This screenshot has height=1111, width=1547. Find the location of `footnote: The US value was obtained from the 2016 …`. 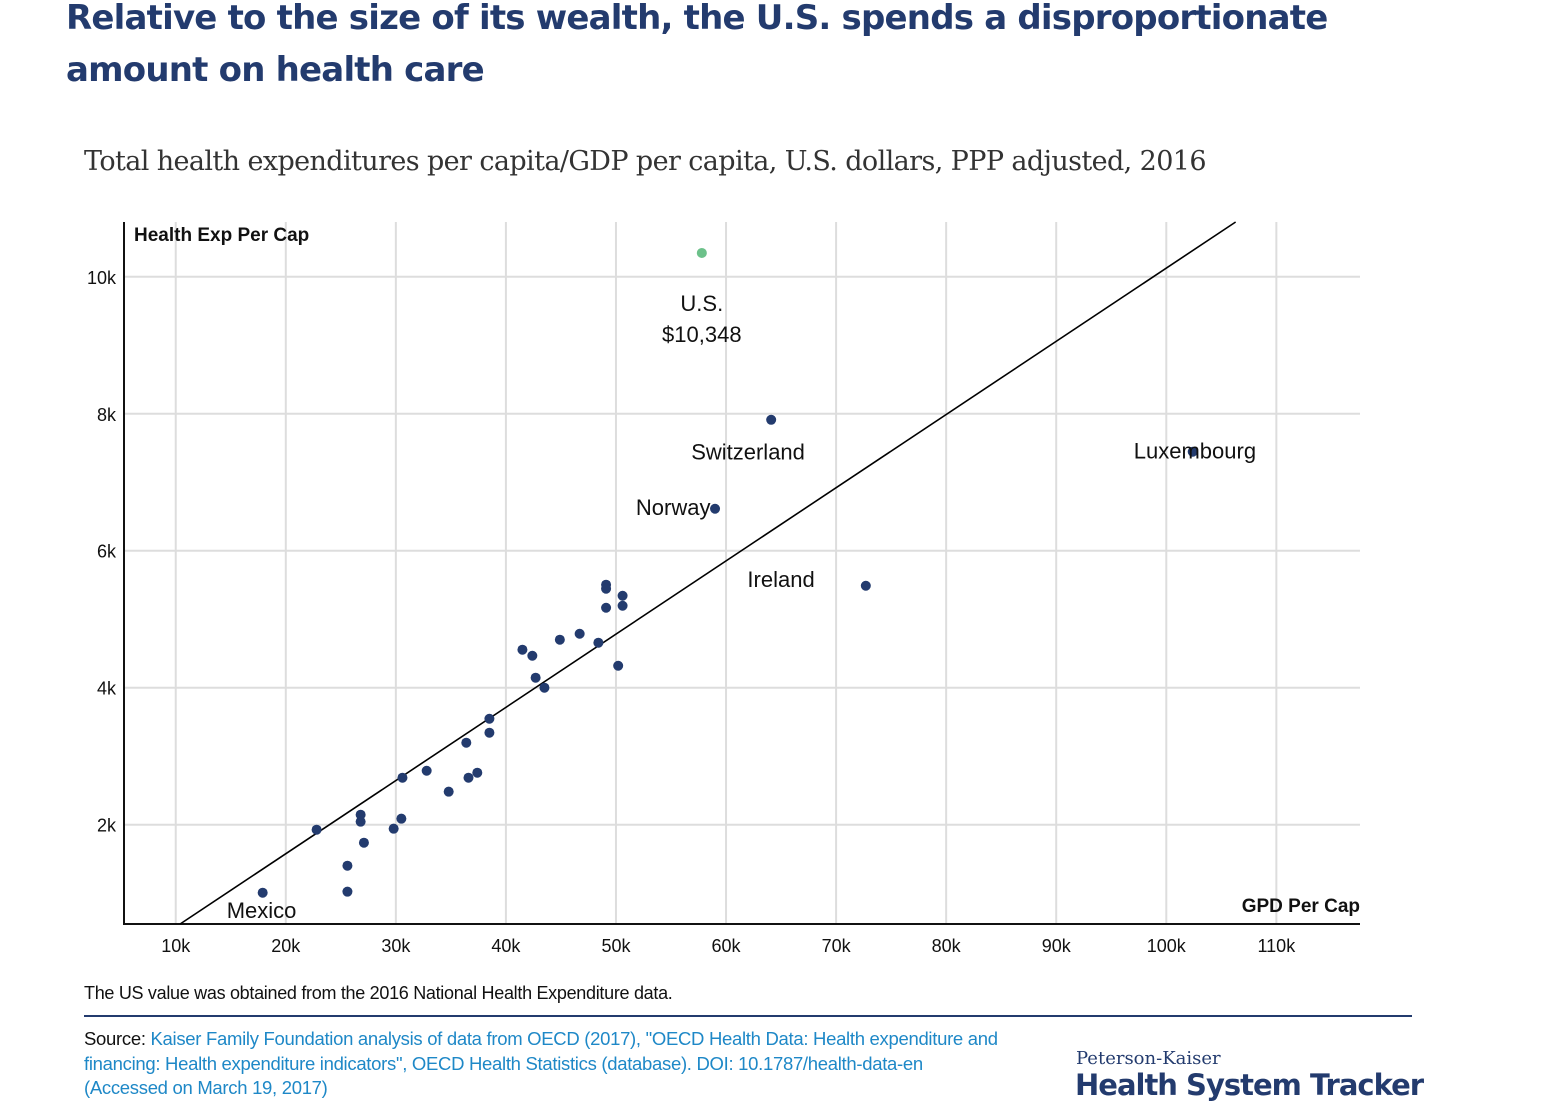

footnote: The US value was obtained from the 2016 … is located at coordinates (378, 993).